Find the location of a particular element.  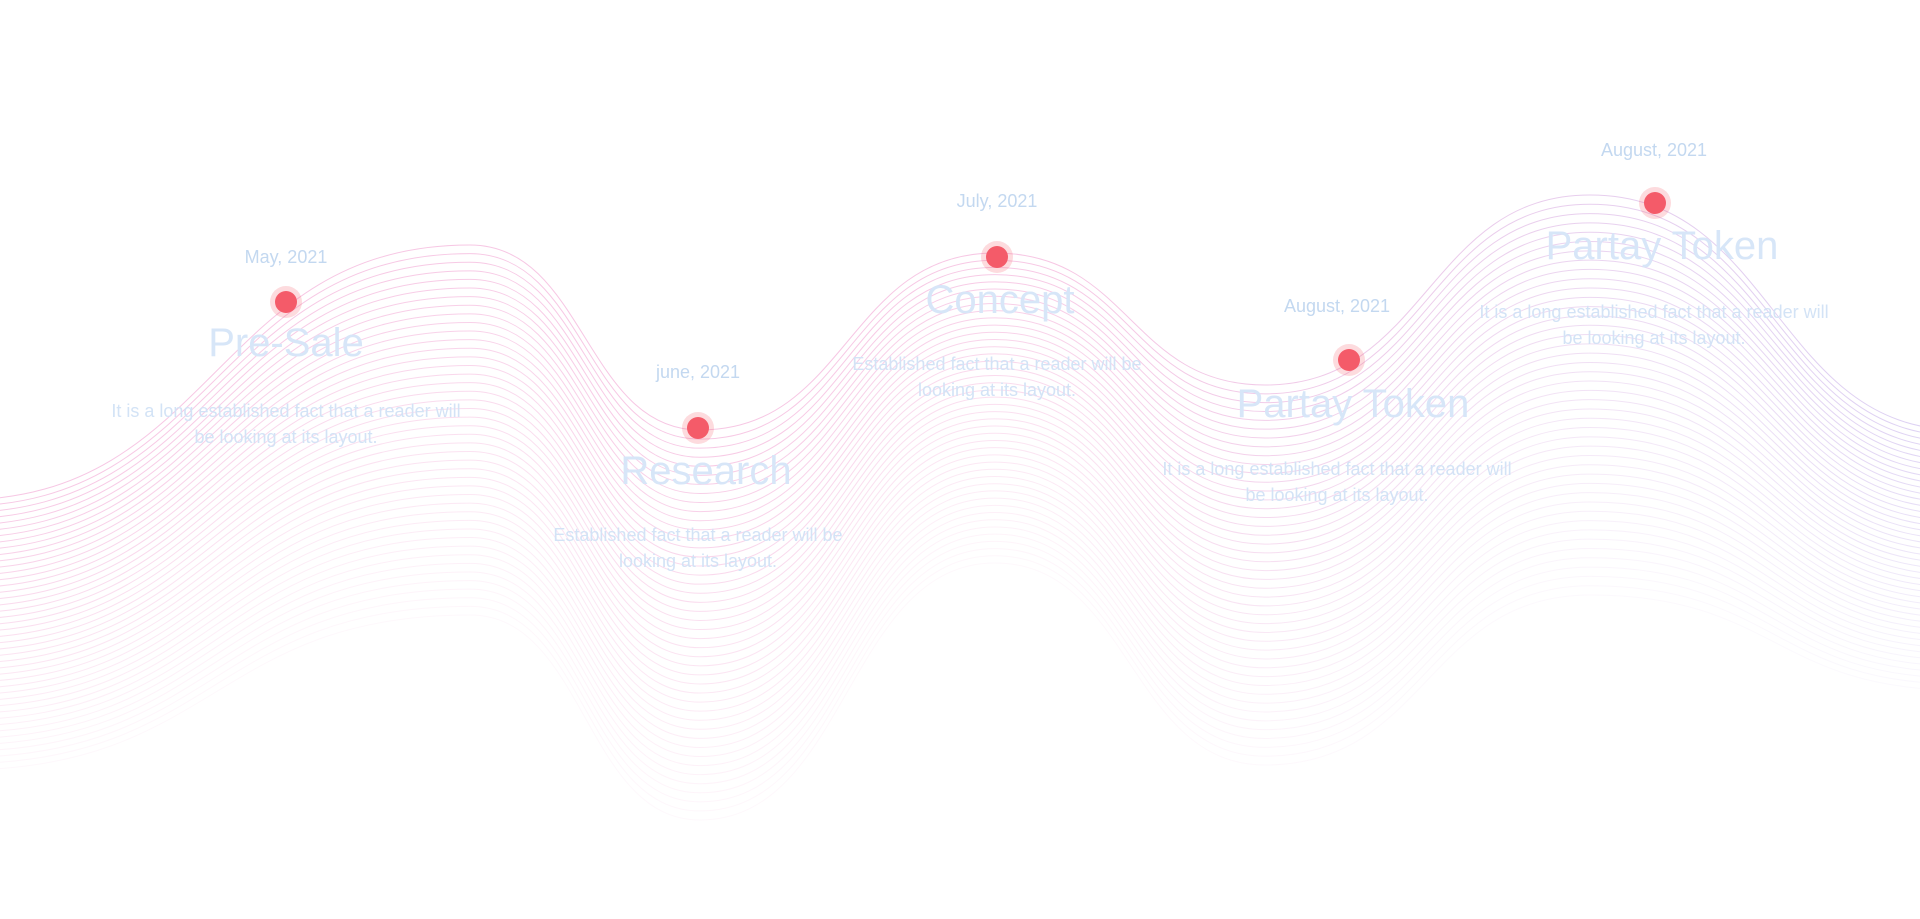

milestone-date: July, 2021 is located at coordinates (997, 201).